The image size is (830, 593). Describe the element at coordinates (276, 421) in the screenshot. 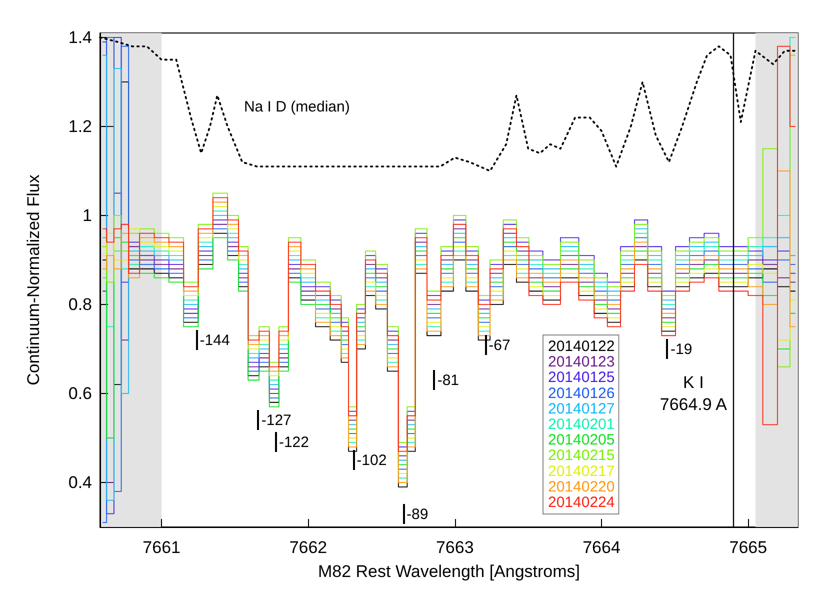

I see `annotation: -127` at that location.